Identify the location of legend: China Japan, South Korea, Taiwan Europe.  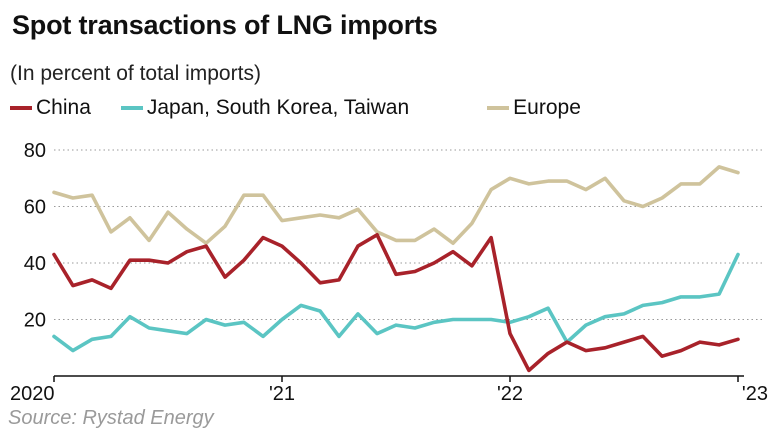
(310, 108).